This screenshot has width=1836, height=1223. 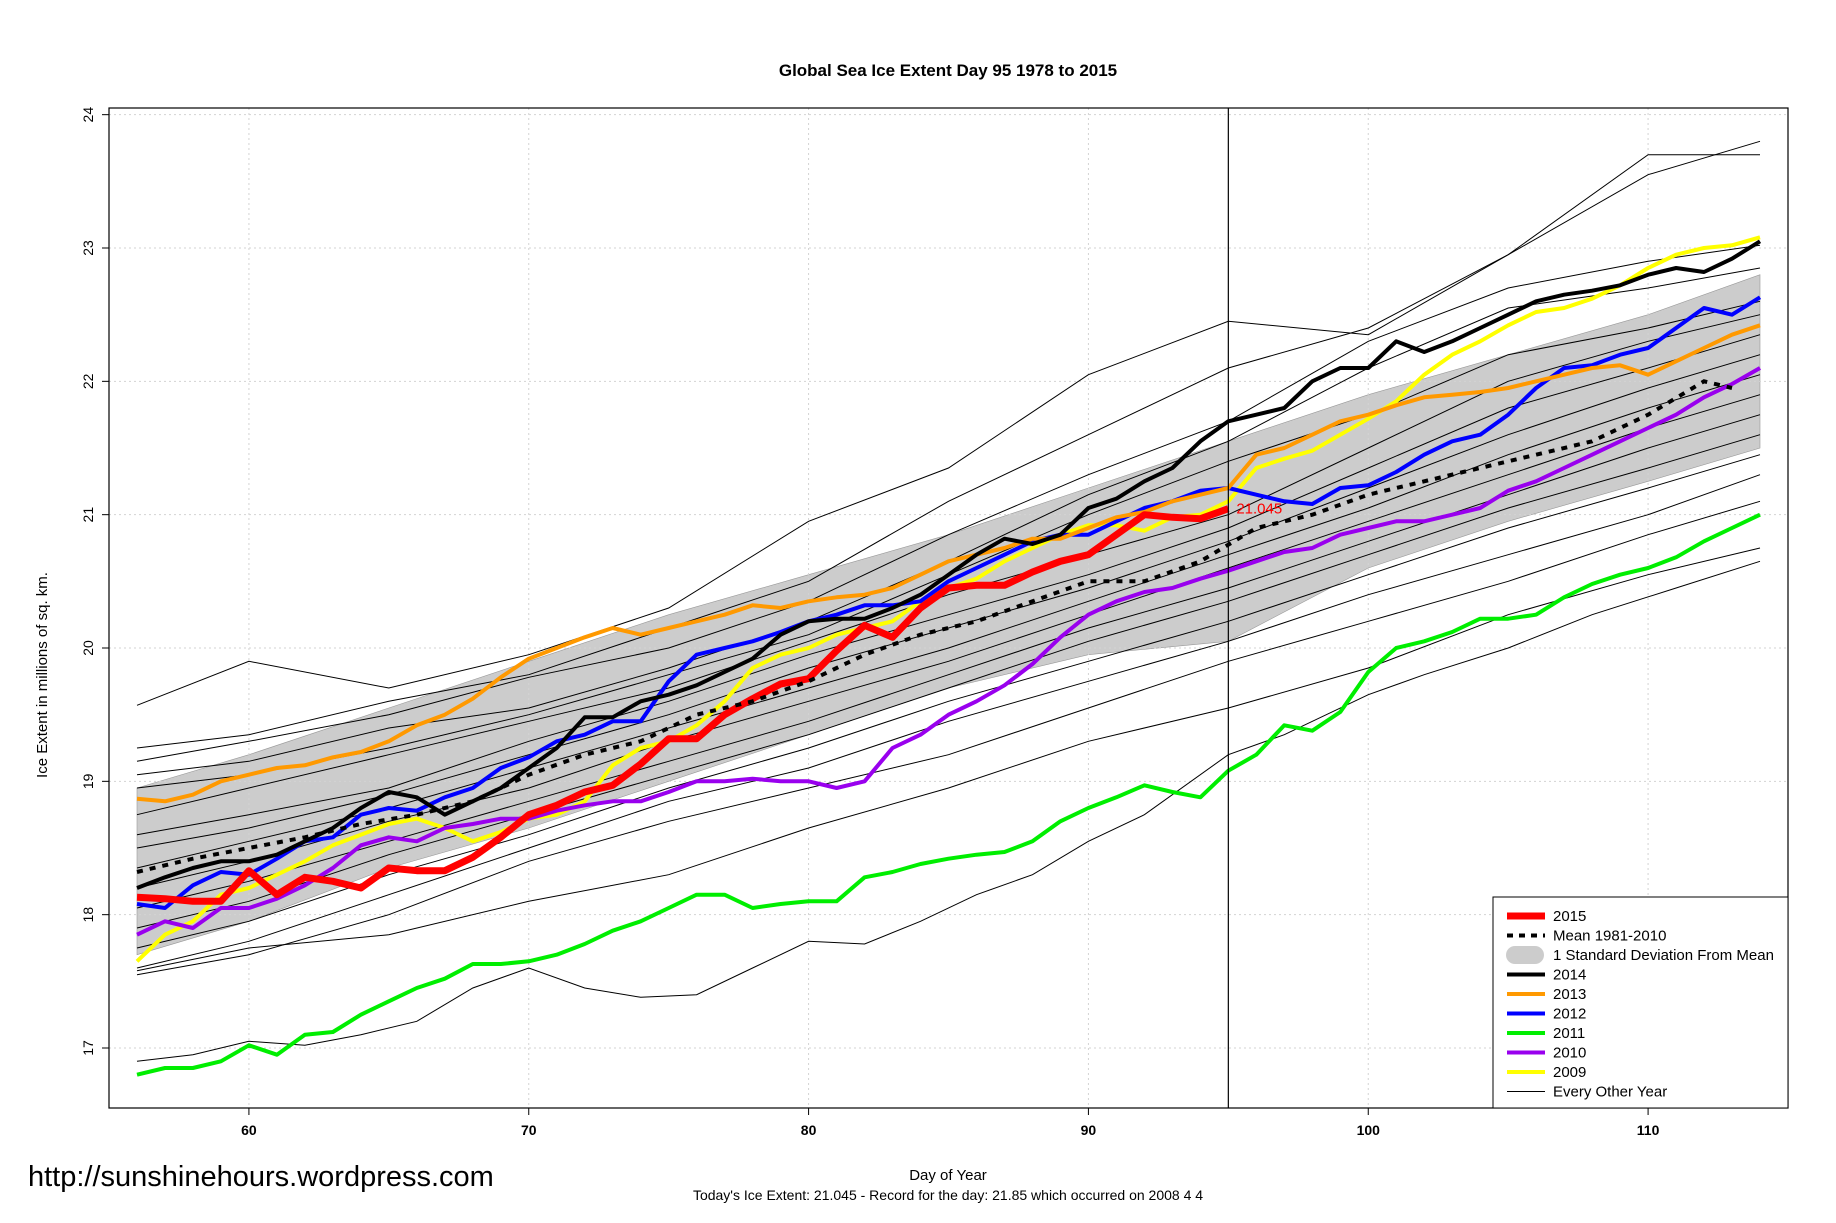 I want to click on x-tick-label-70: 70, so click(x=529, y=1130).